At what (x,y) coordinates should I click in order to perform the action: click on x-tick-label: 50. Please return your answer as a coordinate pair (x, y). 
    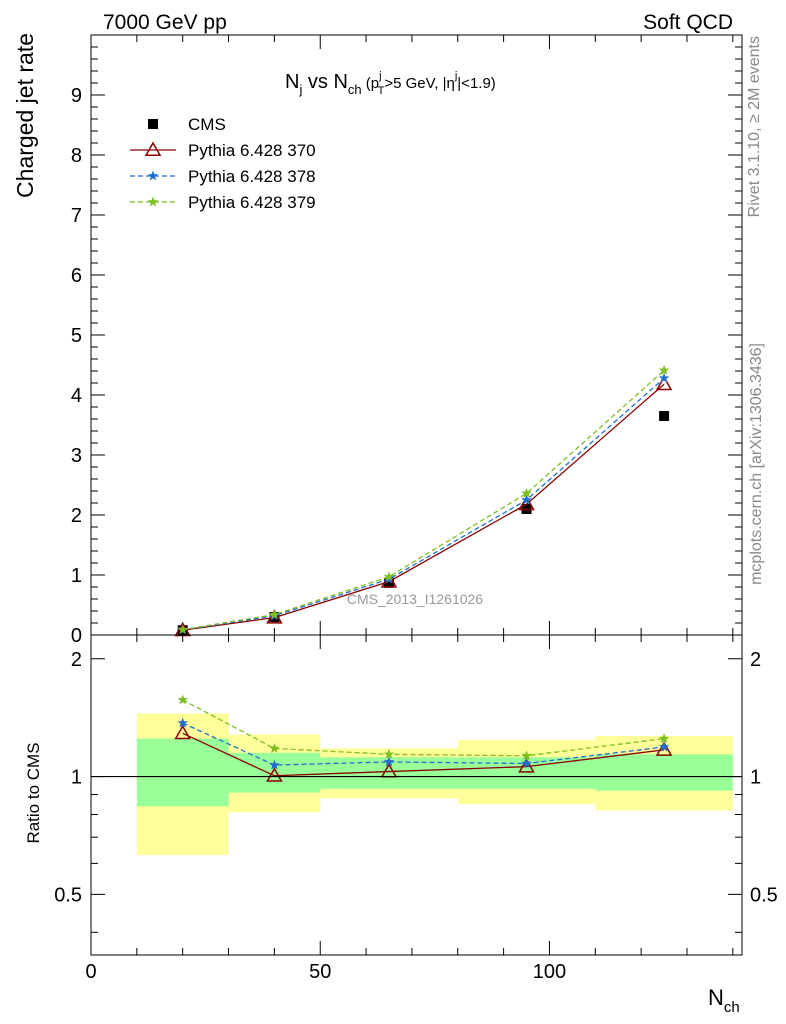
    Looking at the image, I should click on (320, 972).